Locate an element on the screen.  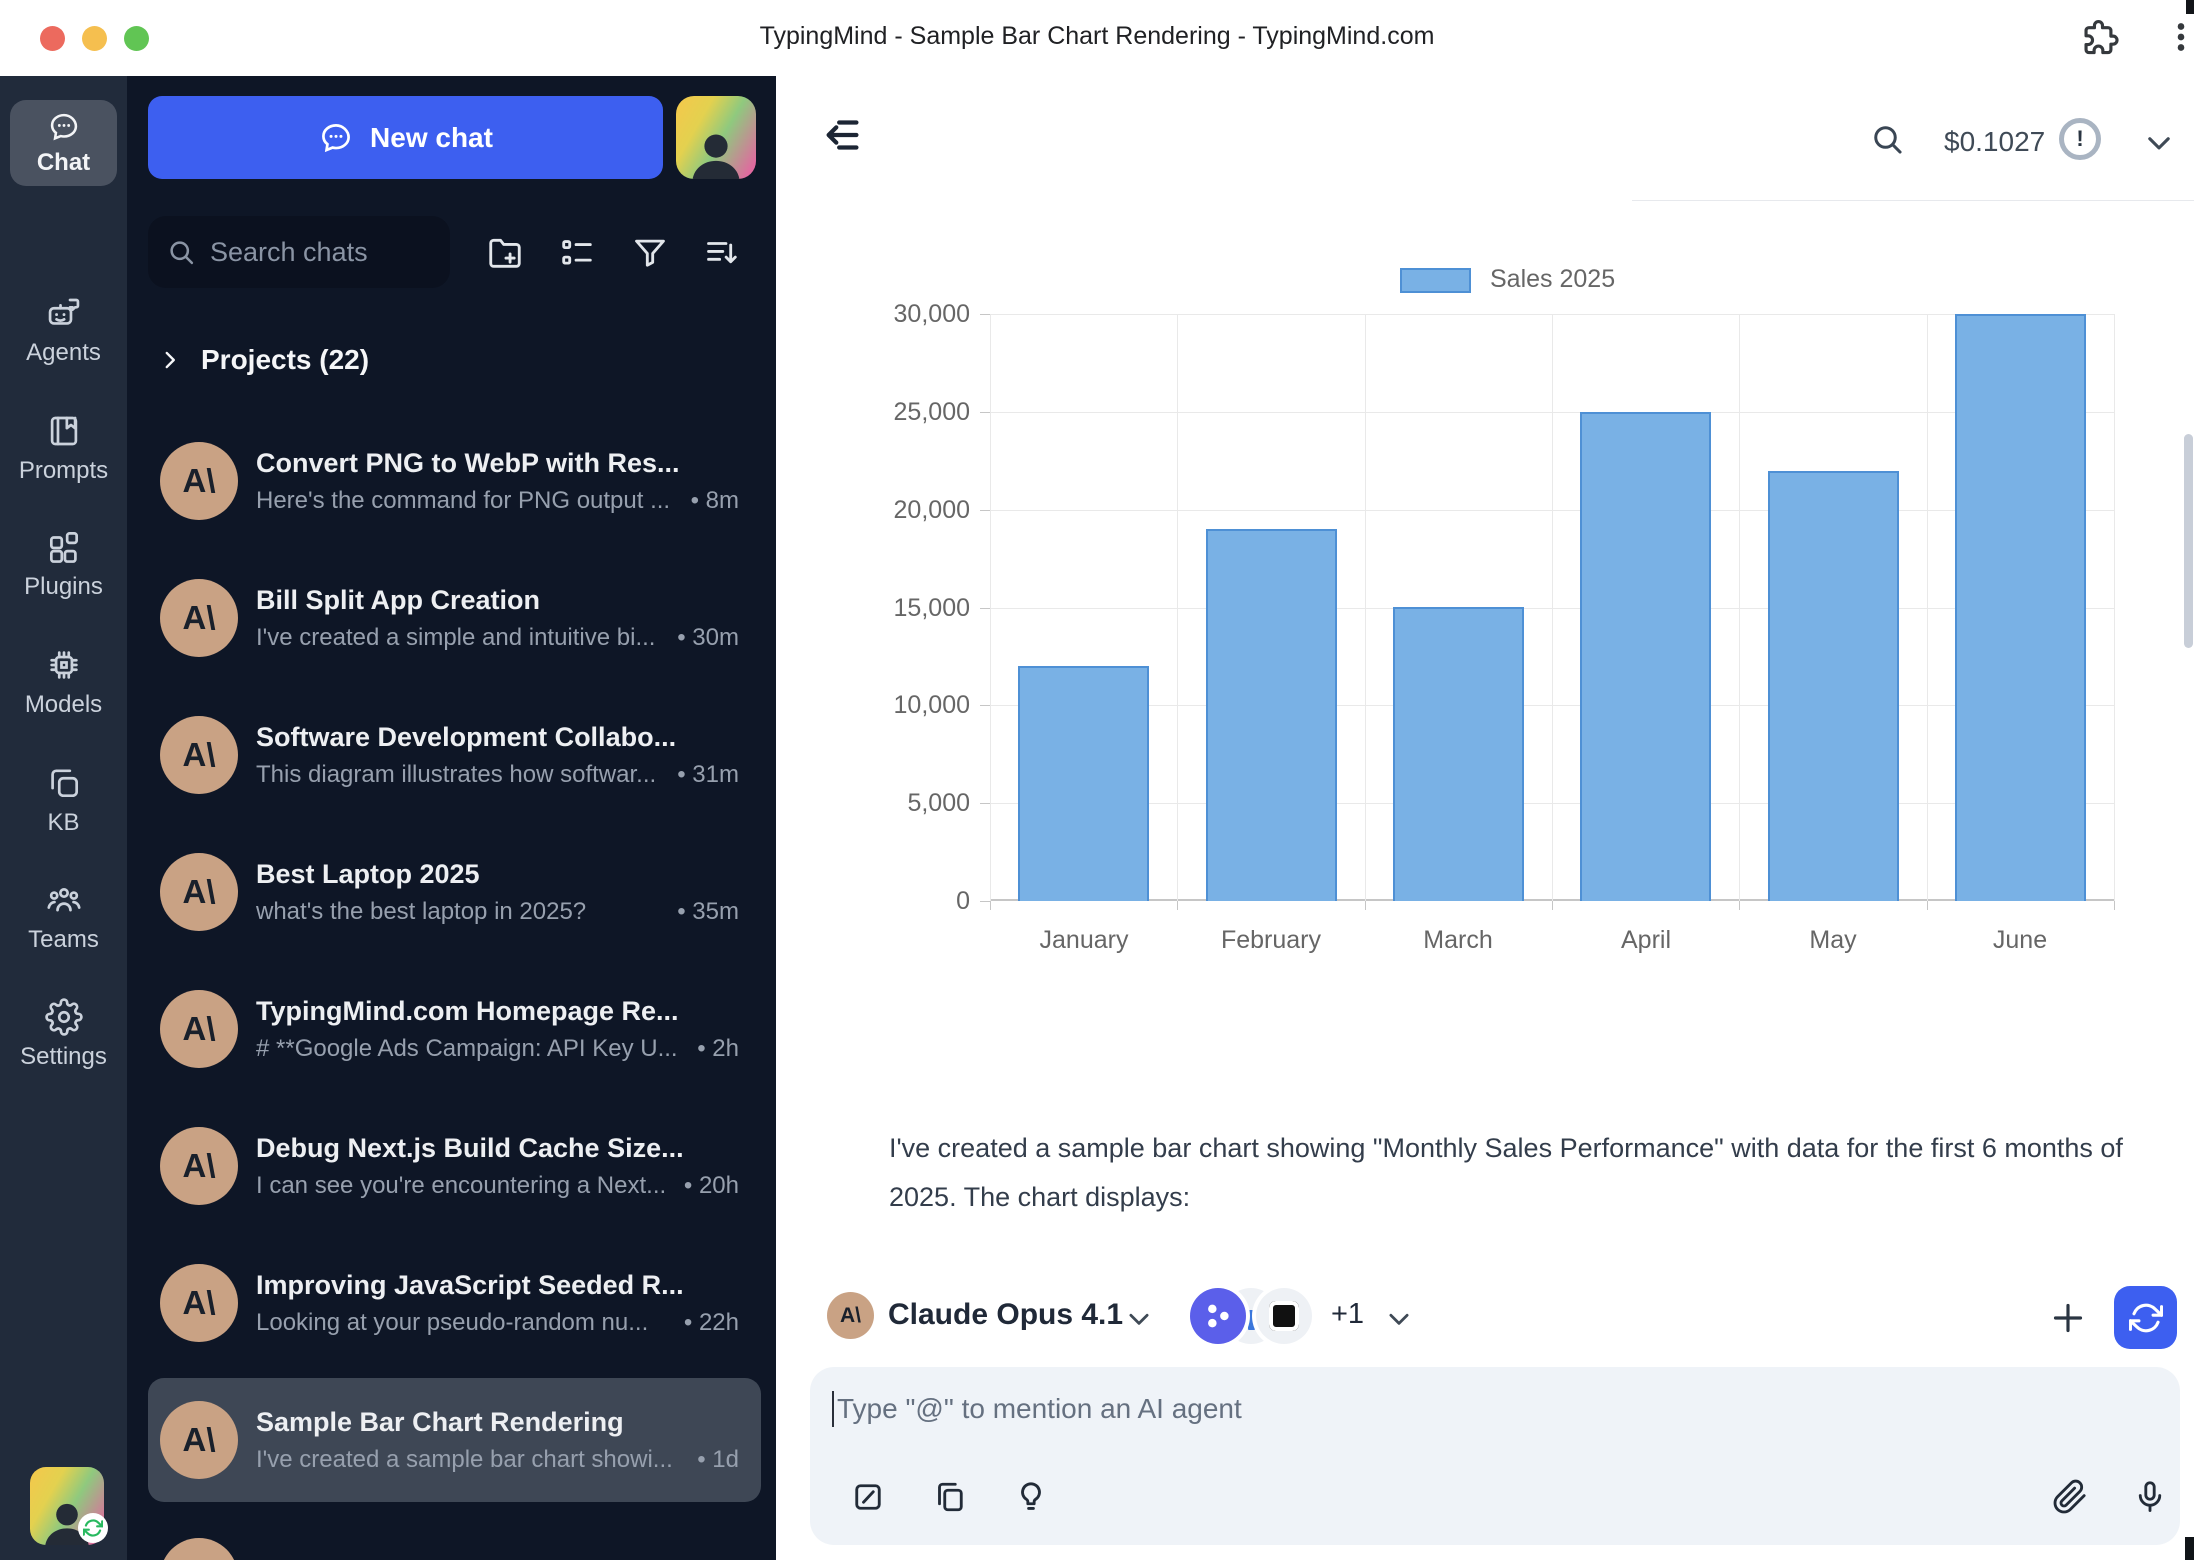
zoom-window-button is located at coordinates (136, 38).